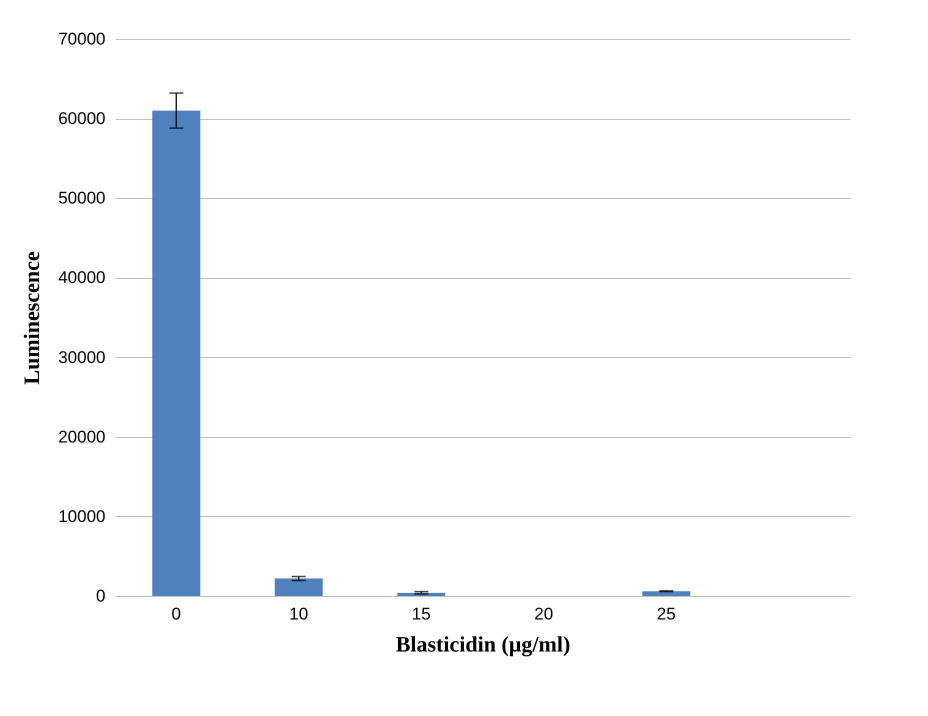 The height and width of the screenshot is (716, 928). What do you see at coordinates (31, 318) in the screenshot?
I see `y-axis-title: Luminescence` at bounding box center [31, 318].